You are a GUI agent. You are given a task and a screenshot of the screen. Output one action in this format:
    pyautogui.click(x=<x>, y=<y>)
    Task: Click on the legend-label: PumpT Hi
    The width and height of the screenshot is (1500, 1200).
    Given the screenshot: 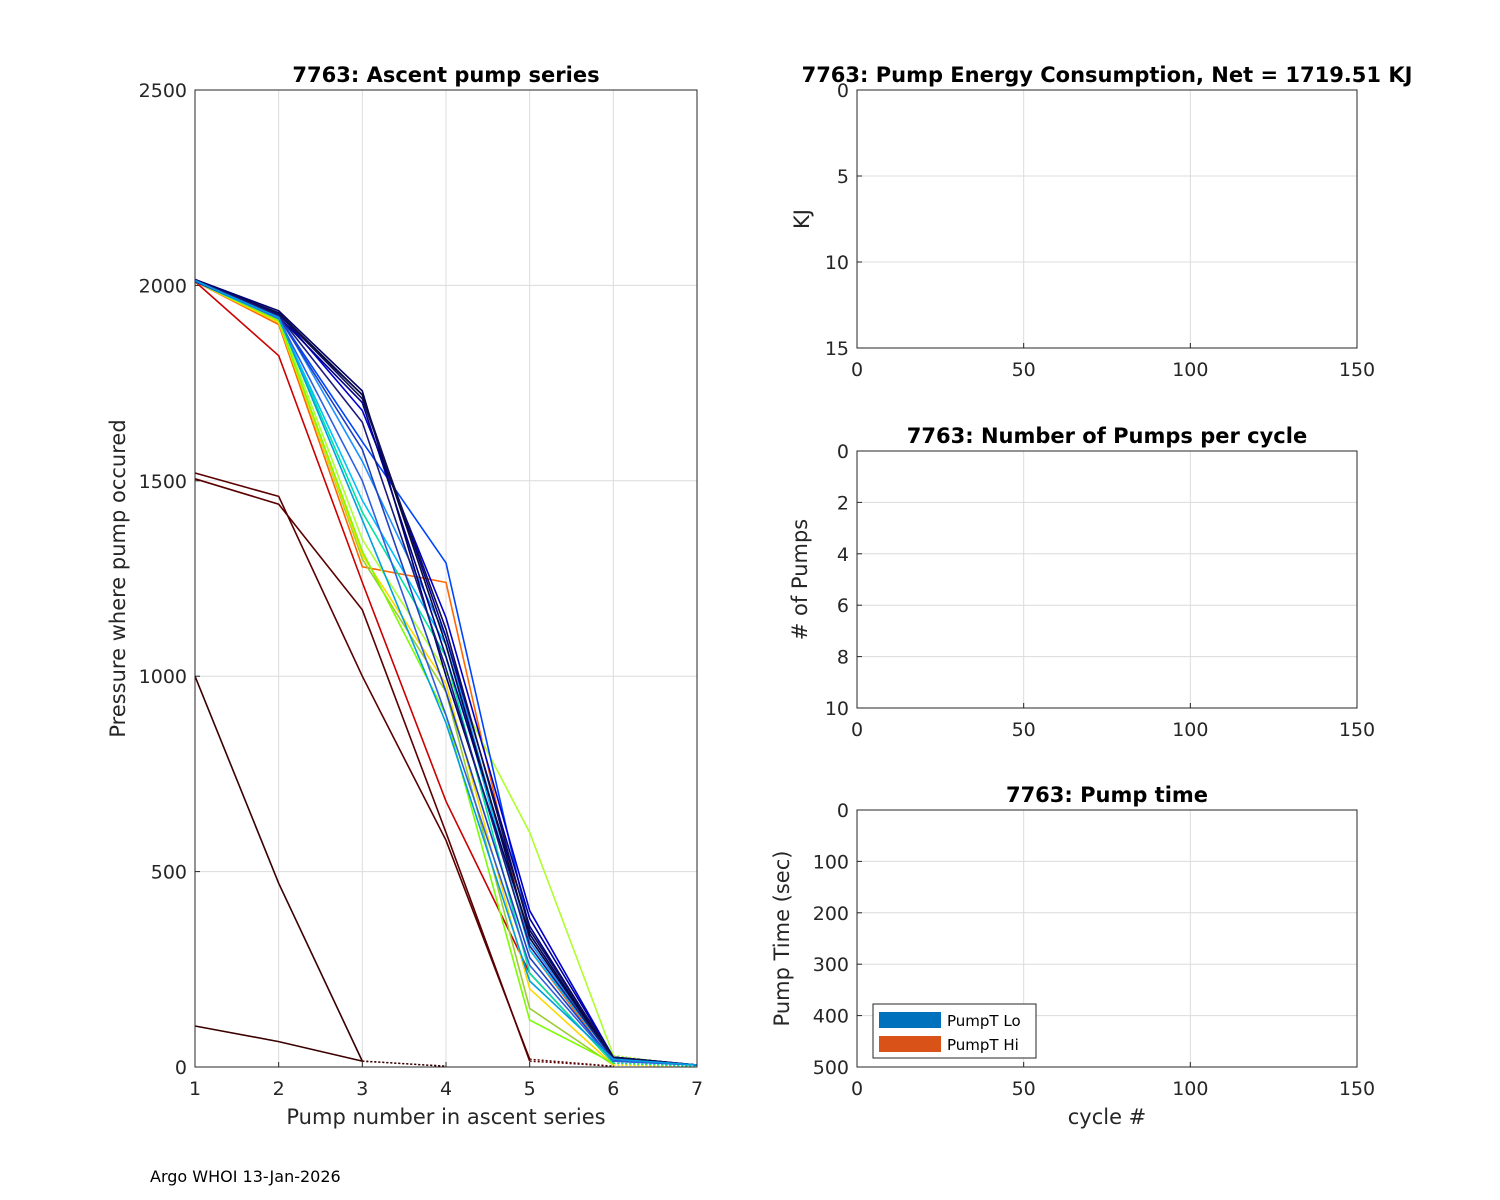 What is the action you would take?
    pyautogui.click(x=983, y=1045)
    